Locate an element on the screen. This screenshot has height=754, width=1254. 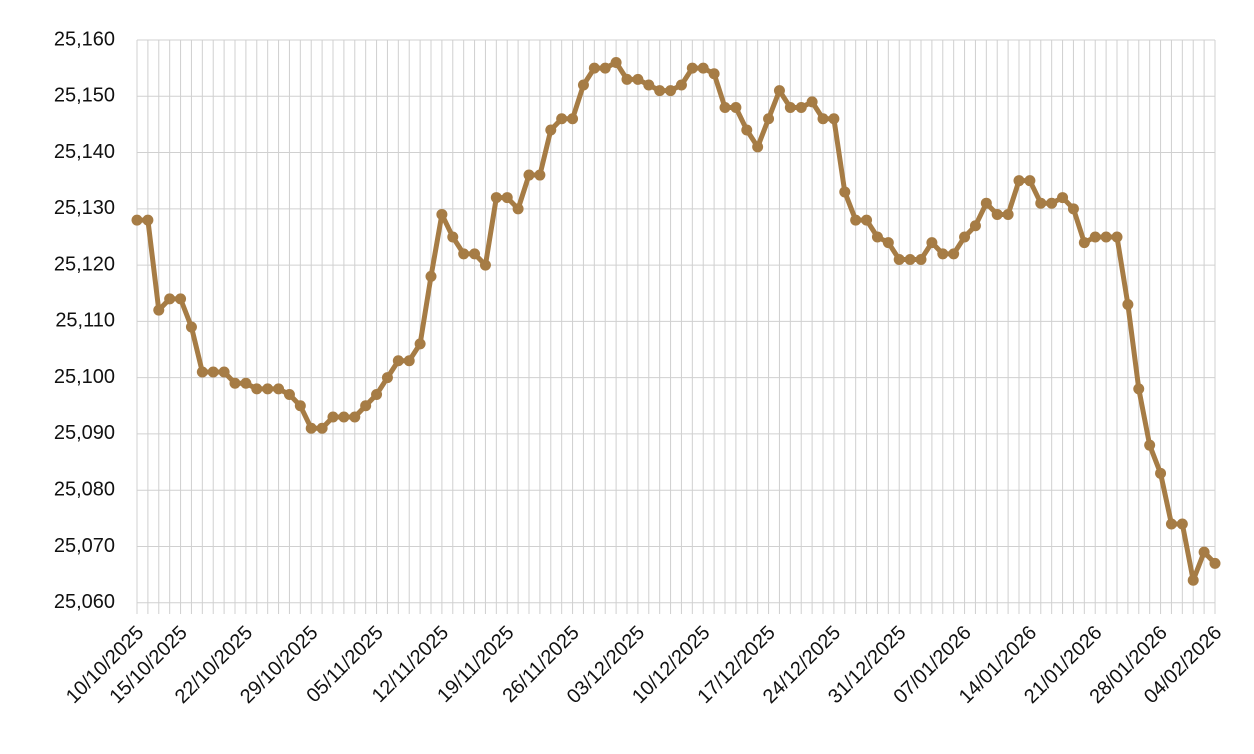
y-tick-label: 25,070 is located at coordinates (84, 546).